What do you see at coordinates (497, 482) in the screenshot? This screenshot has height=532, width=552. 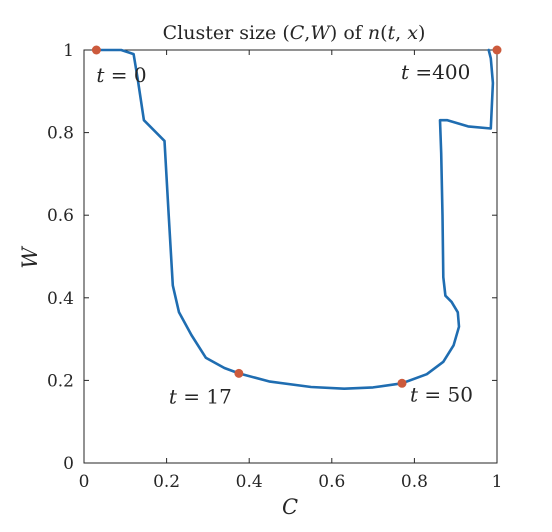 I see `x-tick-label: 1` at bounding box center [497, 482].